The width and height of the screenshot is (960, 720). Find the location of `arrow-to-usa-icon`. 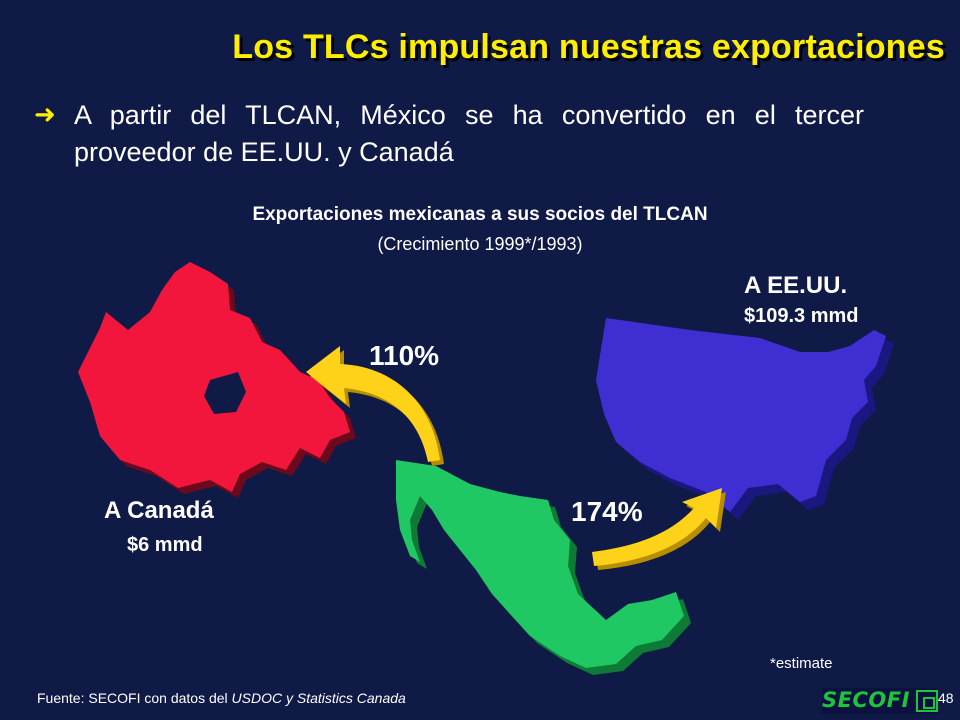

arrow-to-usa-icon is located at coordinates (659, 529).